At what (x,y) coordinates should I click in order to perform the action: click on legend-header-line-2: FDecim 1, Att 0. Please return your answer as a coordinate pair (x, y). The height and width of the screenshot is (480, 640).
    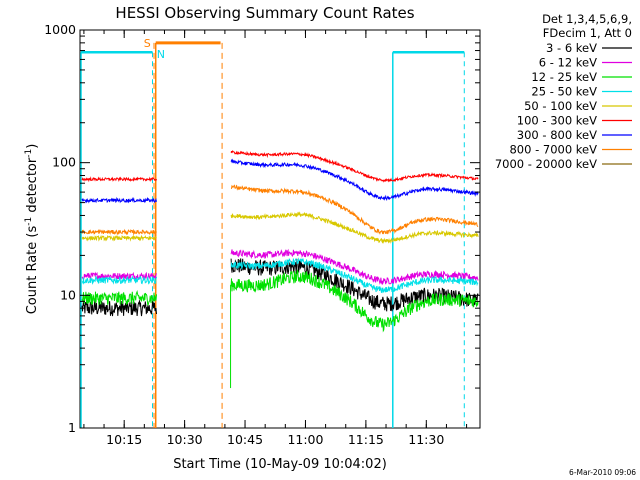
    Looking at the image, I should click on (587, 33).